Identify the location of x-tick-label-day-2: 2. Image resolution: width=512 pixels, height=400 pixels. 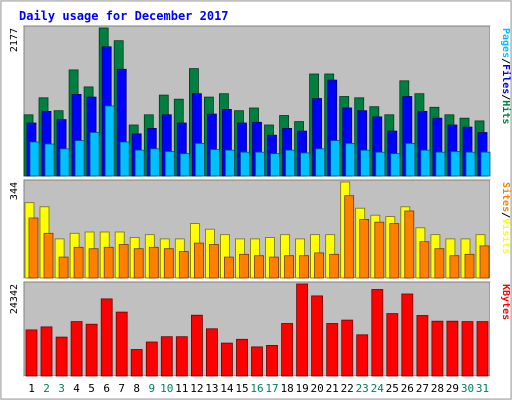
(46, 388).